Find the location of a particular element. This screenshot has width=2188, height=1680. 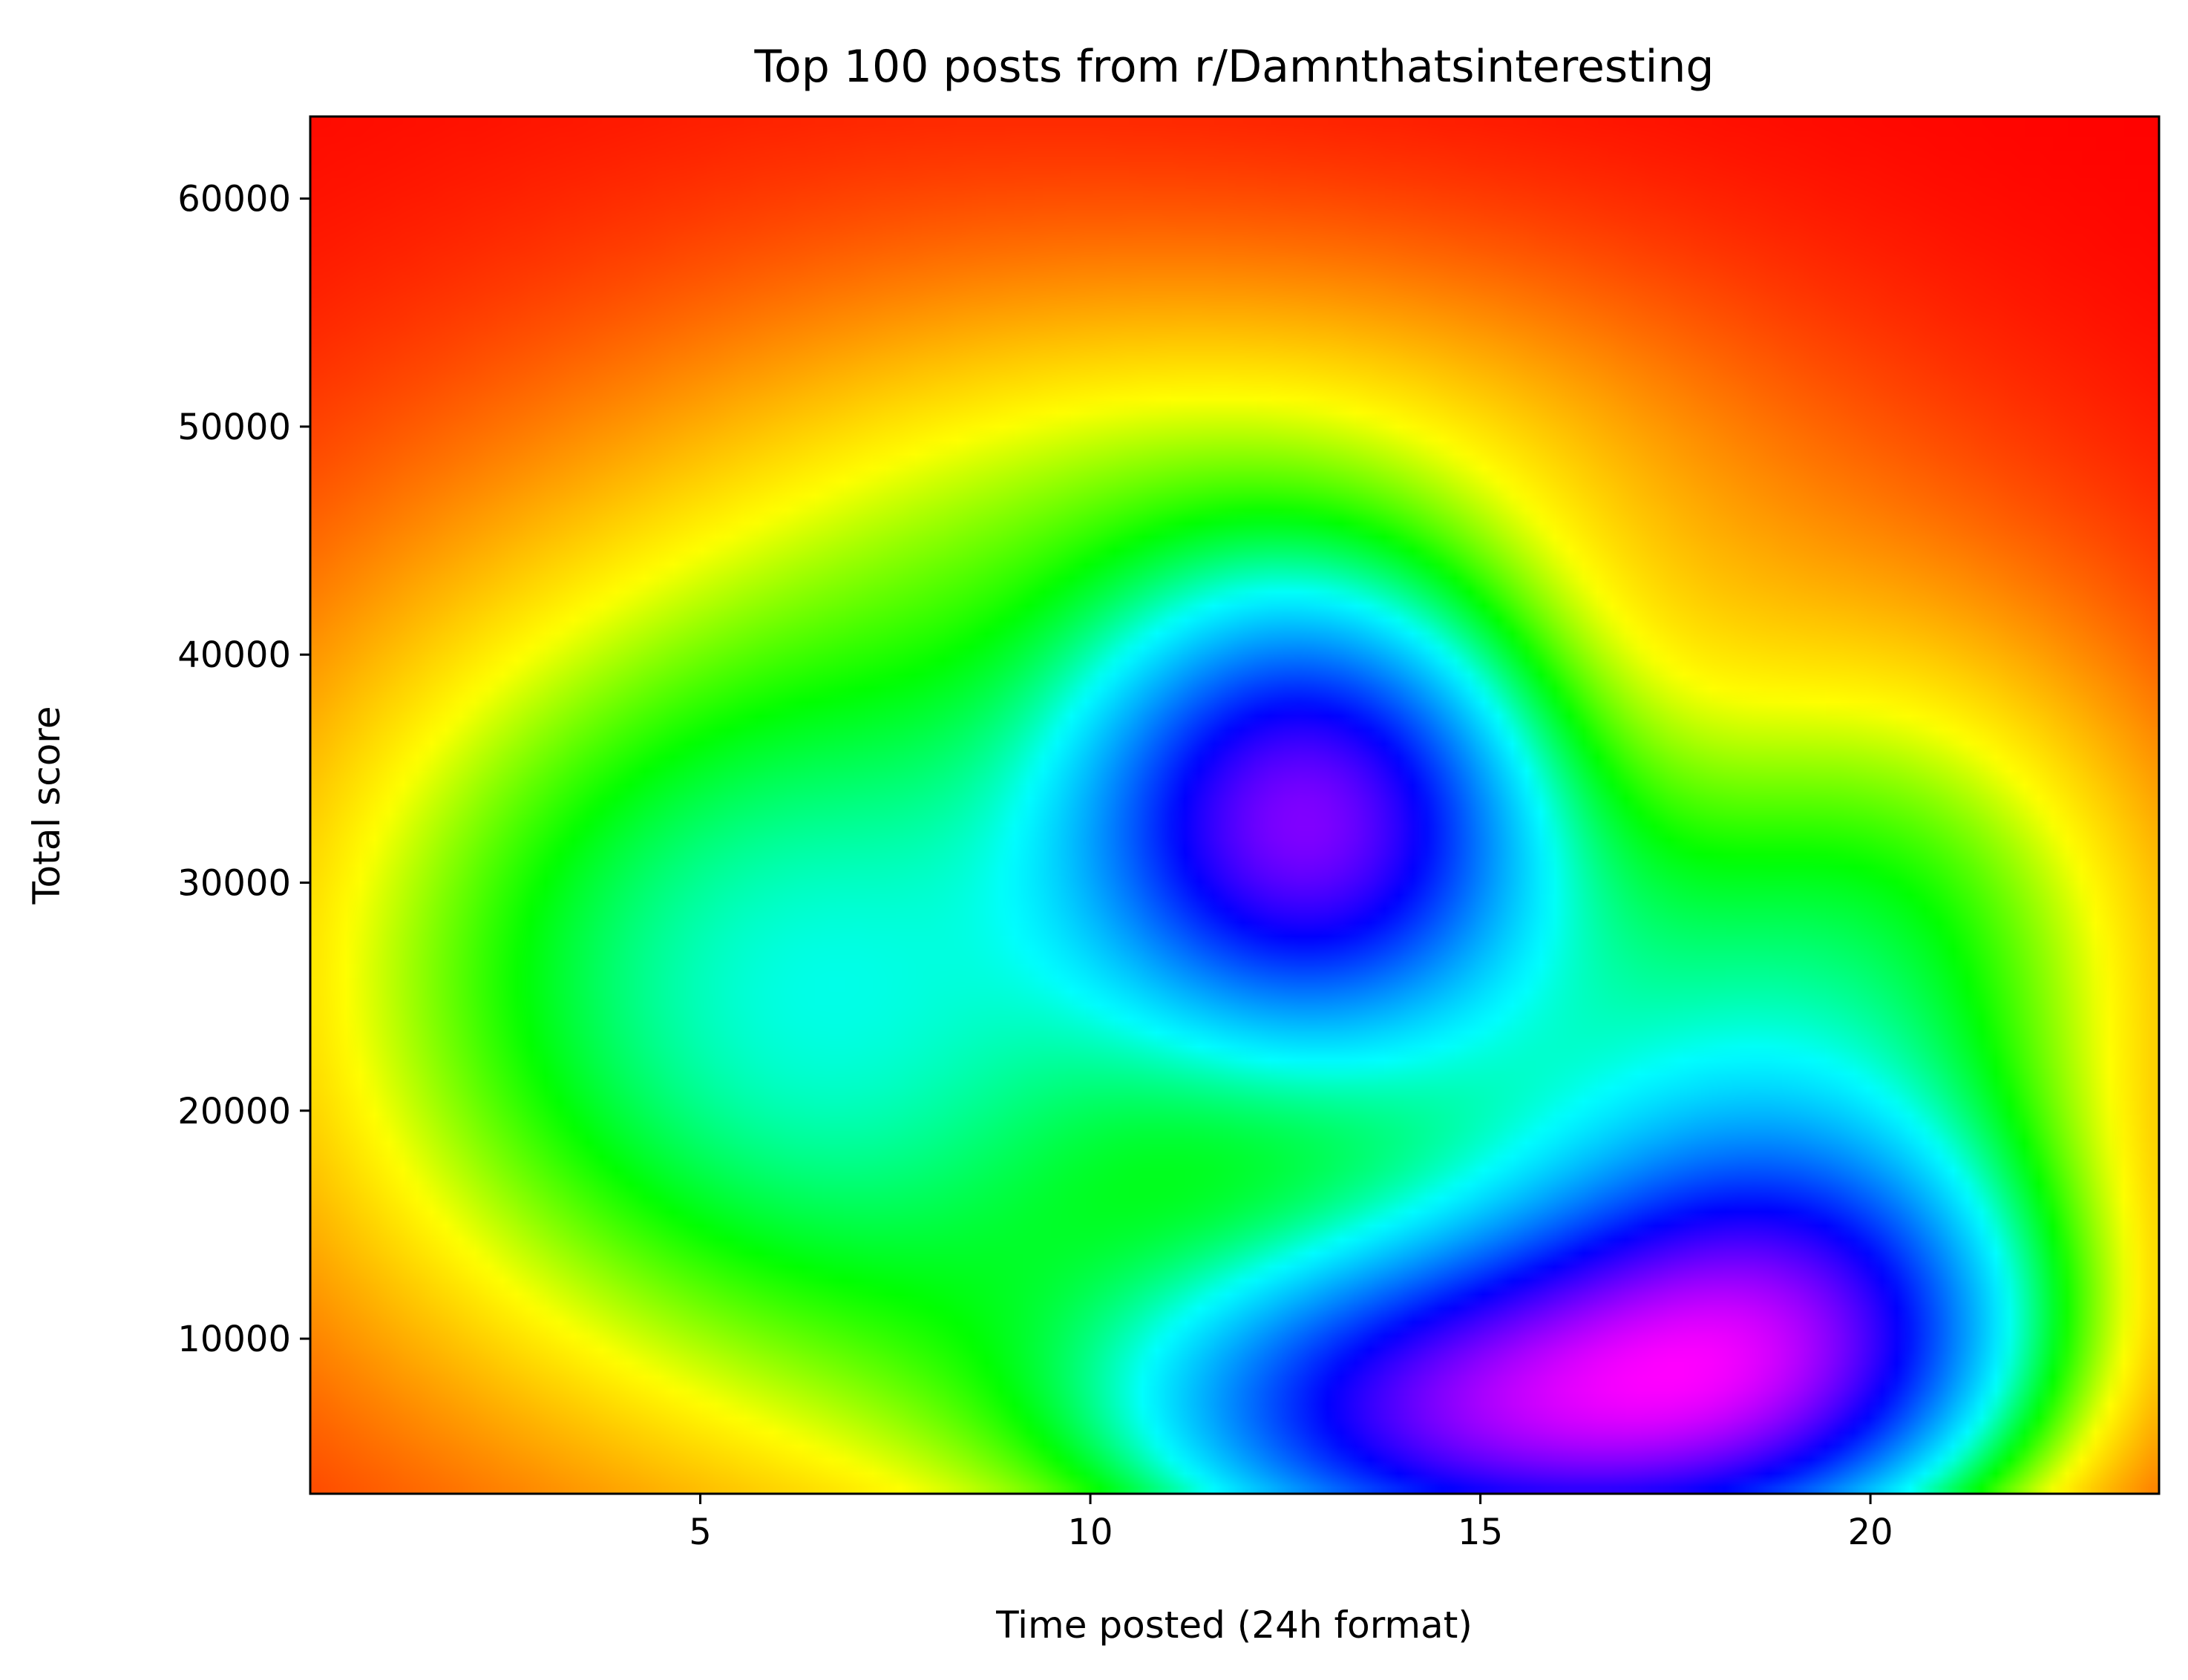

y-tick-label: 60000 is located at coordinates (234, 200).